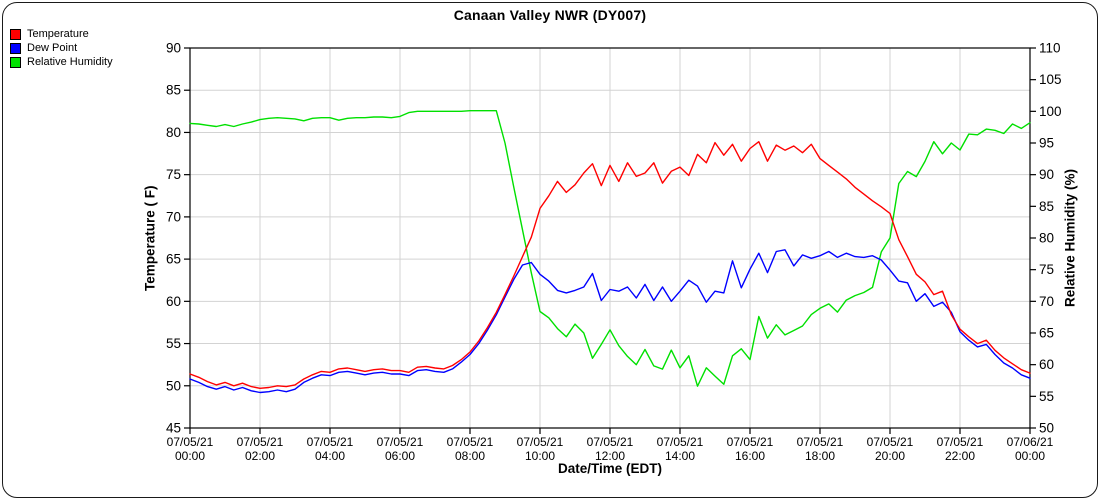 This screenshot has height=500, width=1100. Describe the element at coordinates (1030, 449) in the screenshot. I see `x-tick-label: 07/06/21 00:00` at that location.